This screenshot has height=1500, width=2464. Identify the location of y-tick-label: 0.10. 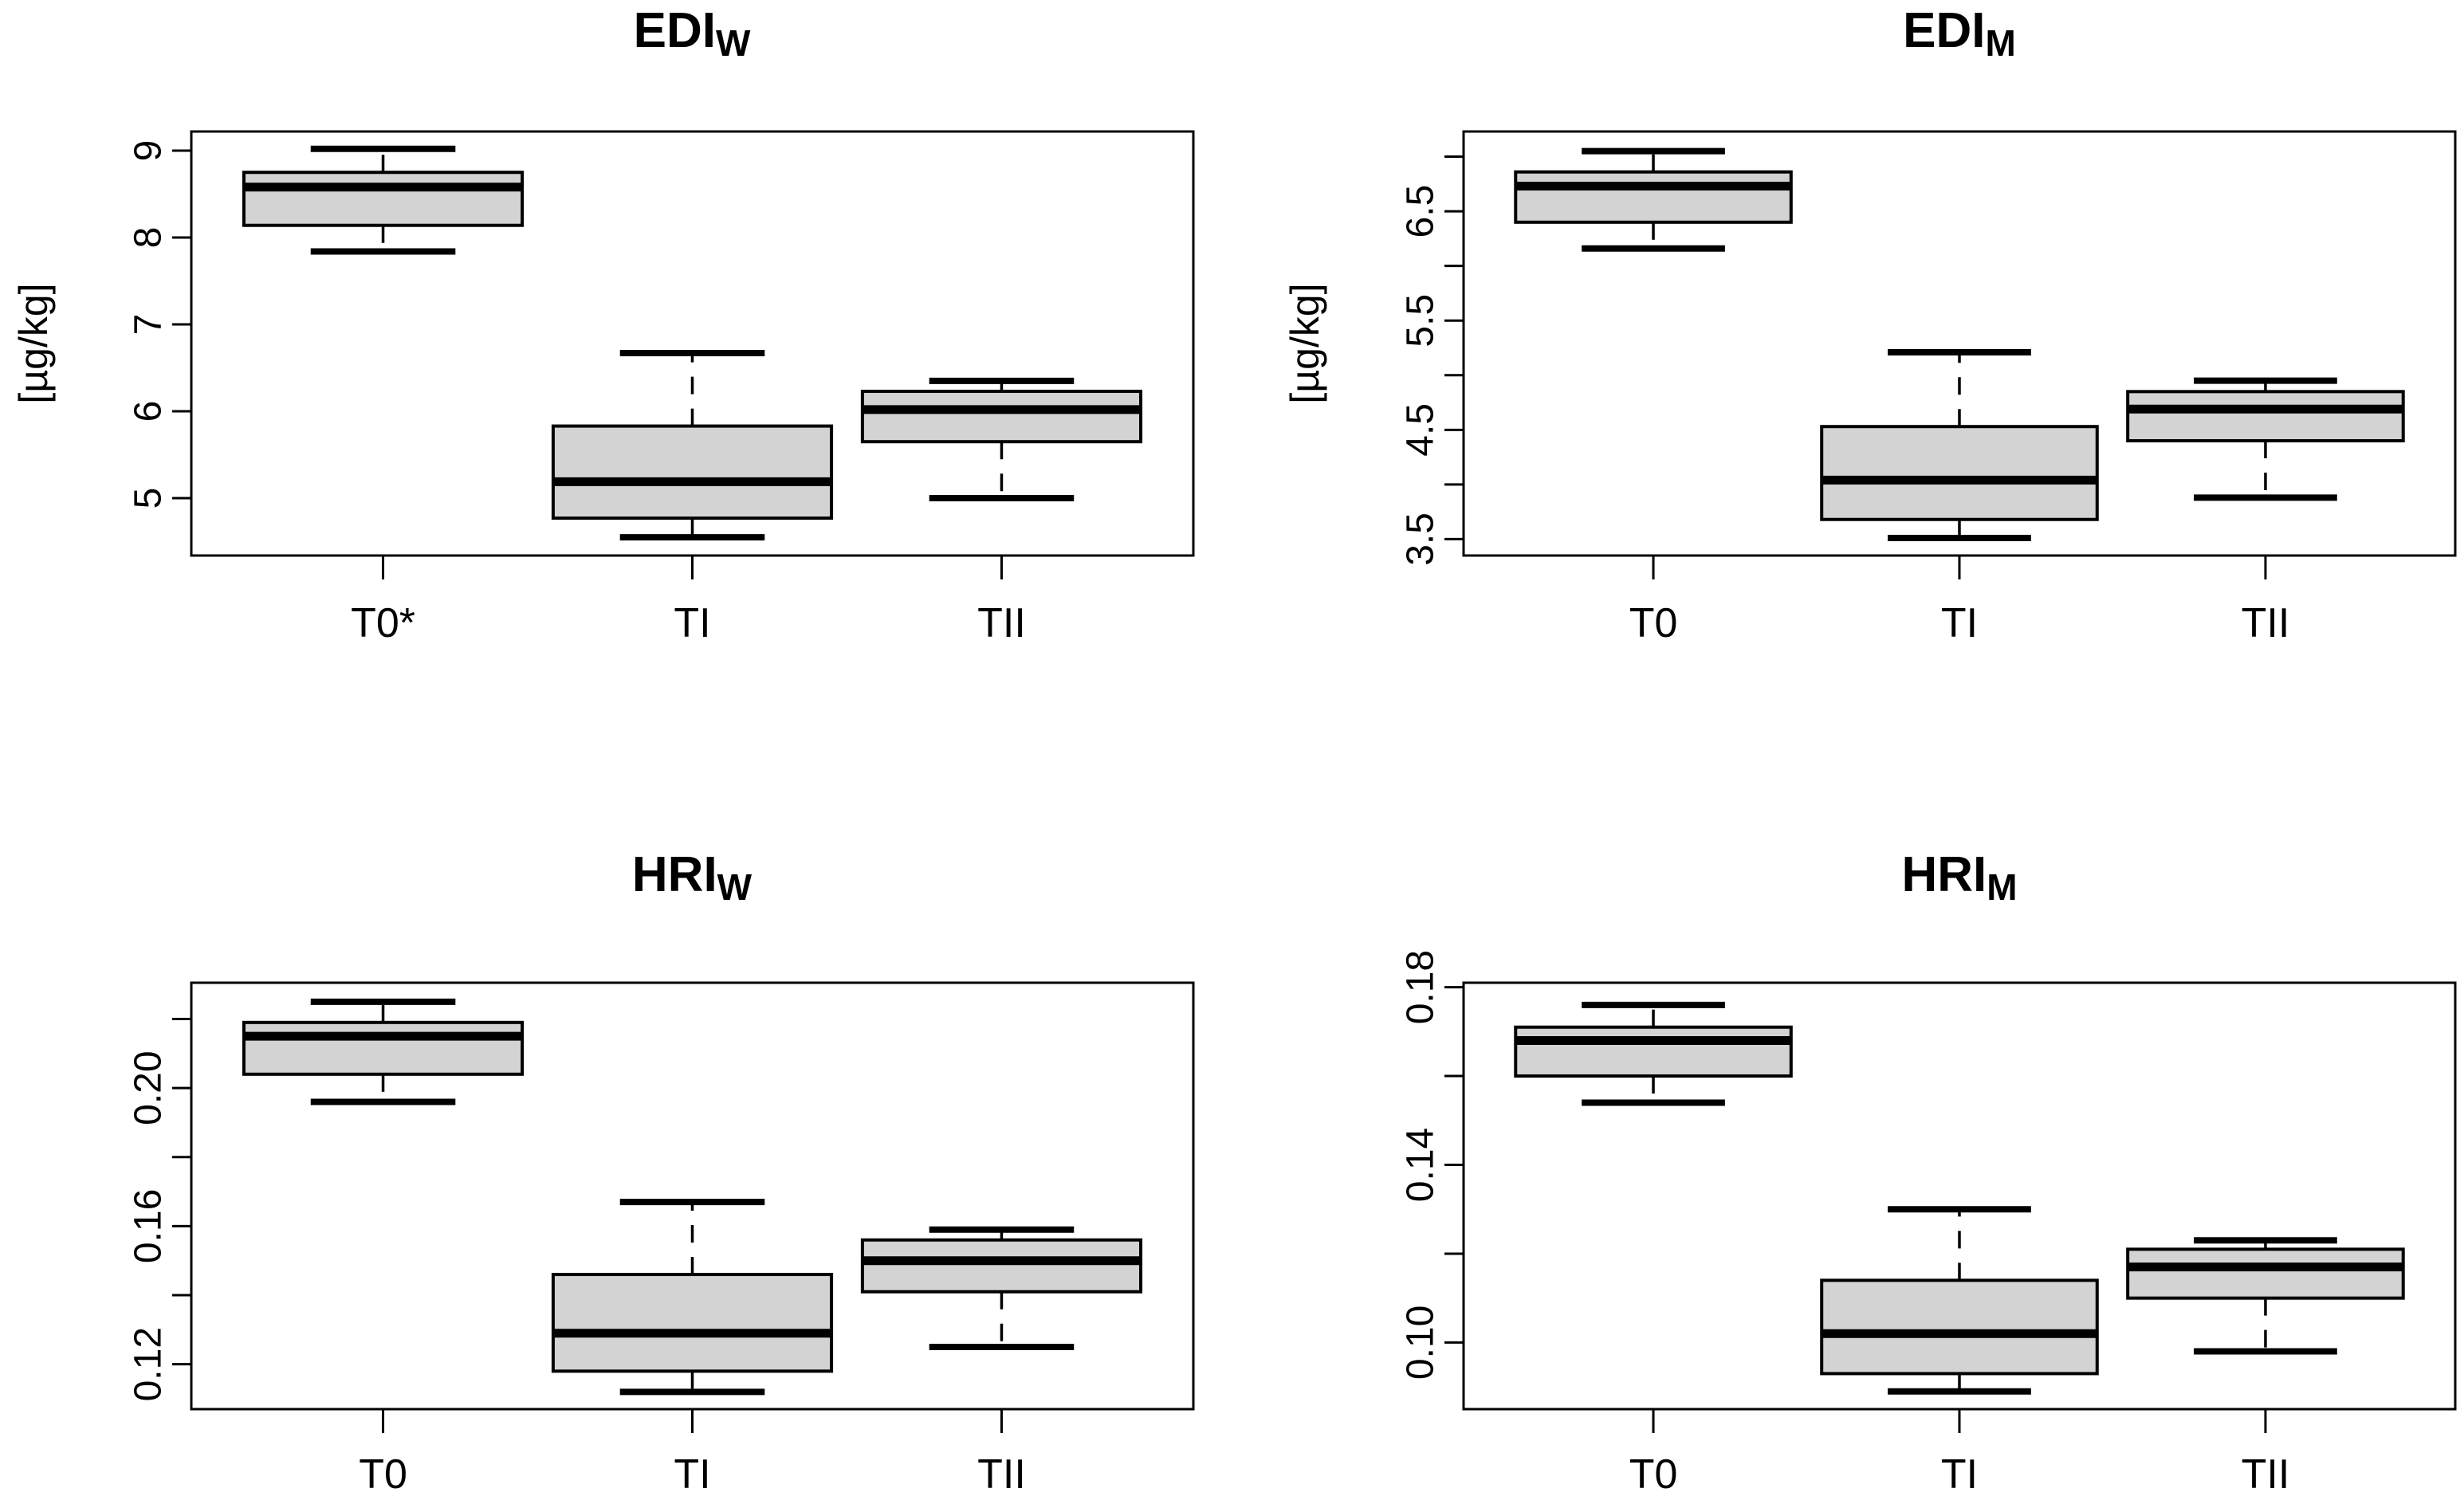
(1421, 1343).